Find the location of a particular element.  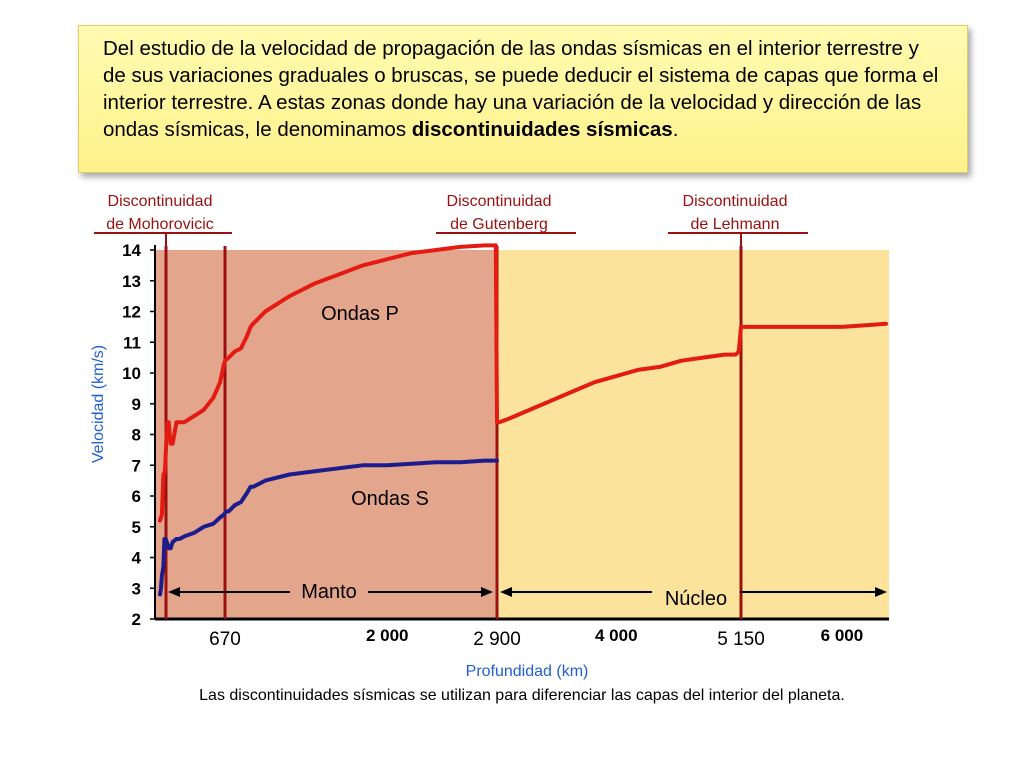

series-line is located at coordinates (328, 527).